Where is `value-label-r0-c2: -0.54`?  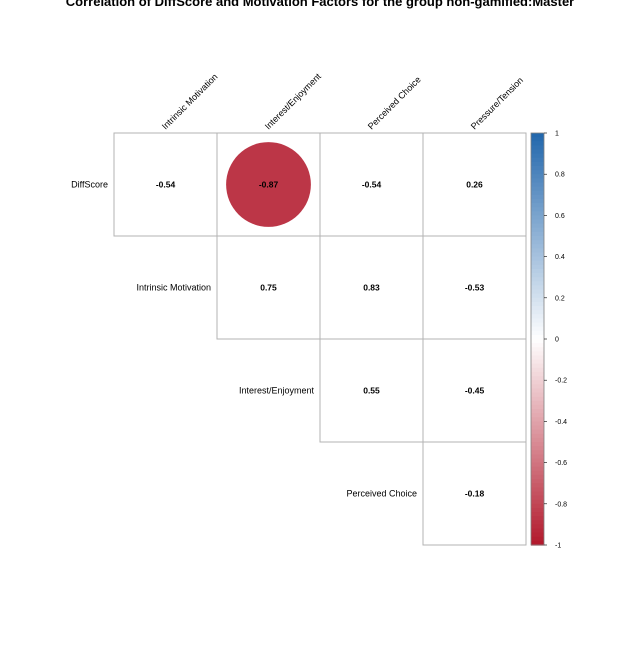 value-label-r0-c2: -0.54 is located at coordinates (372, 185).